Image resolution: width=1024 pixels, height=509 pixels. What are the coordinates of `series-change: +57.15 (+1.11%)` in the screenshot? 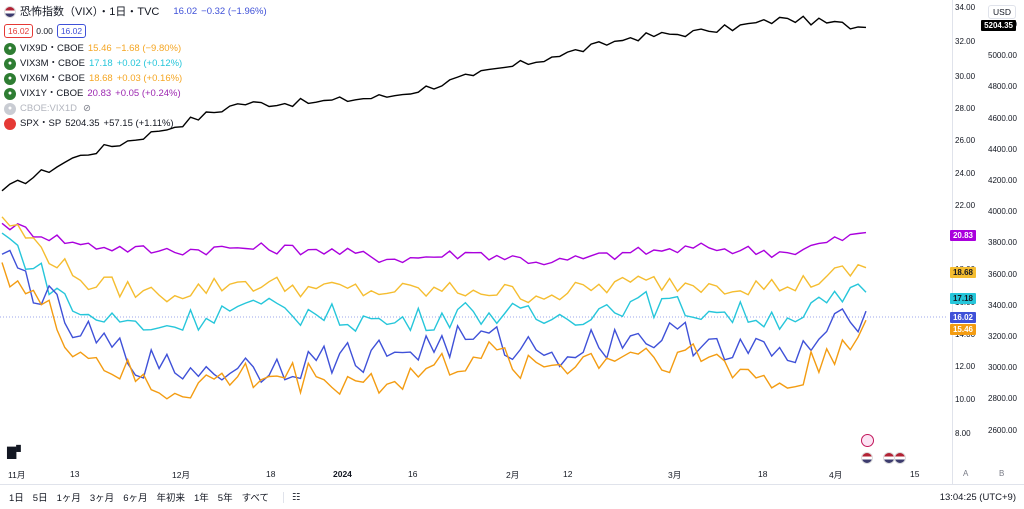 It's located at (138, 123).